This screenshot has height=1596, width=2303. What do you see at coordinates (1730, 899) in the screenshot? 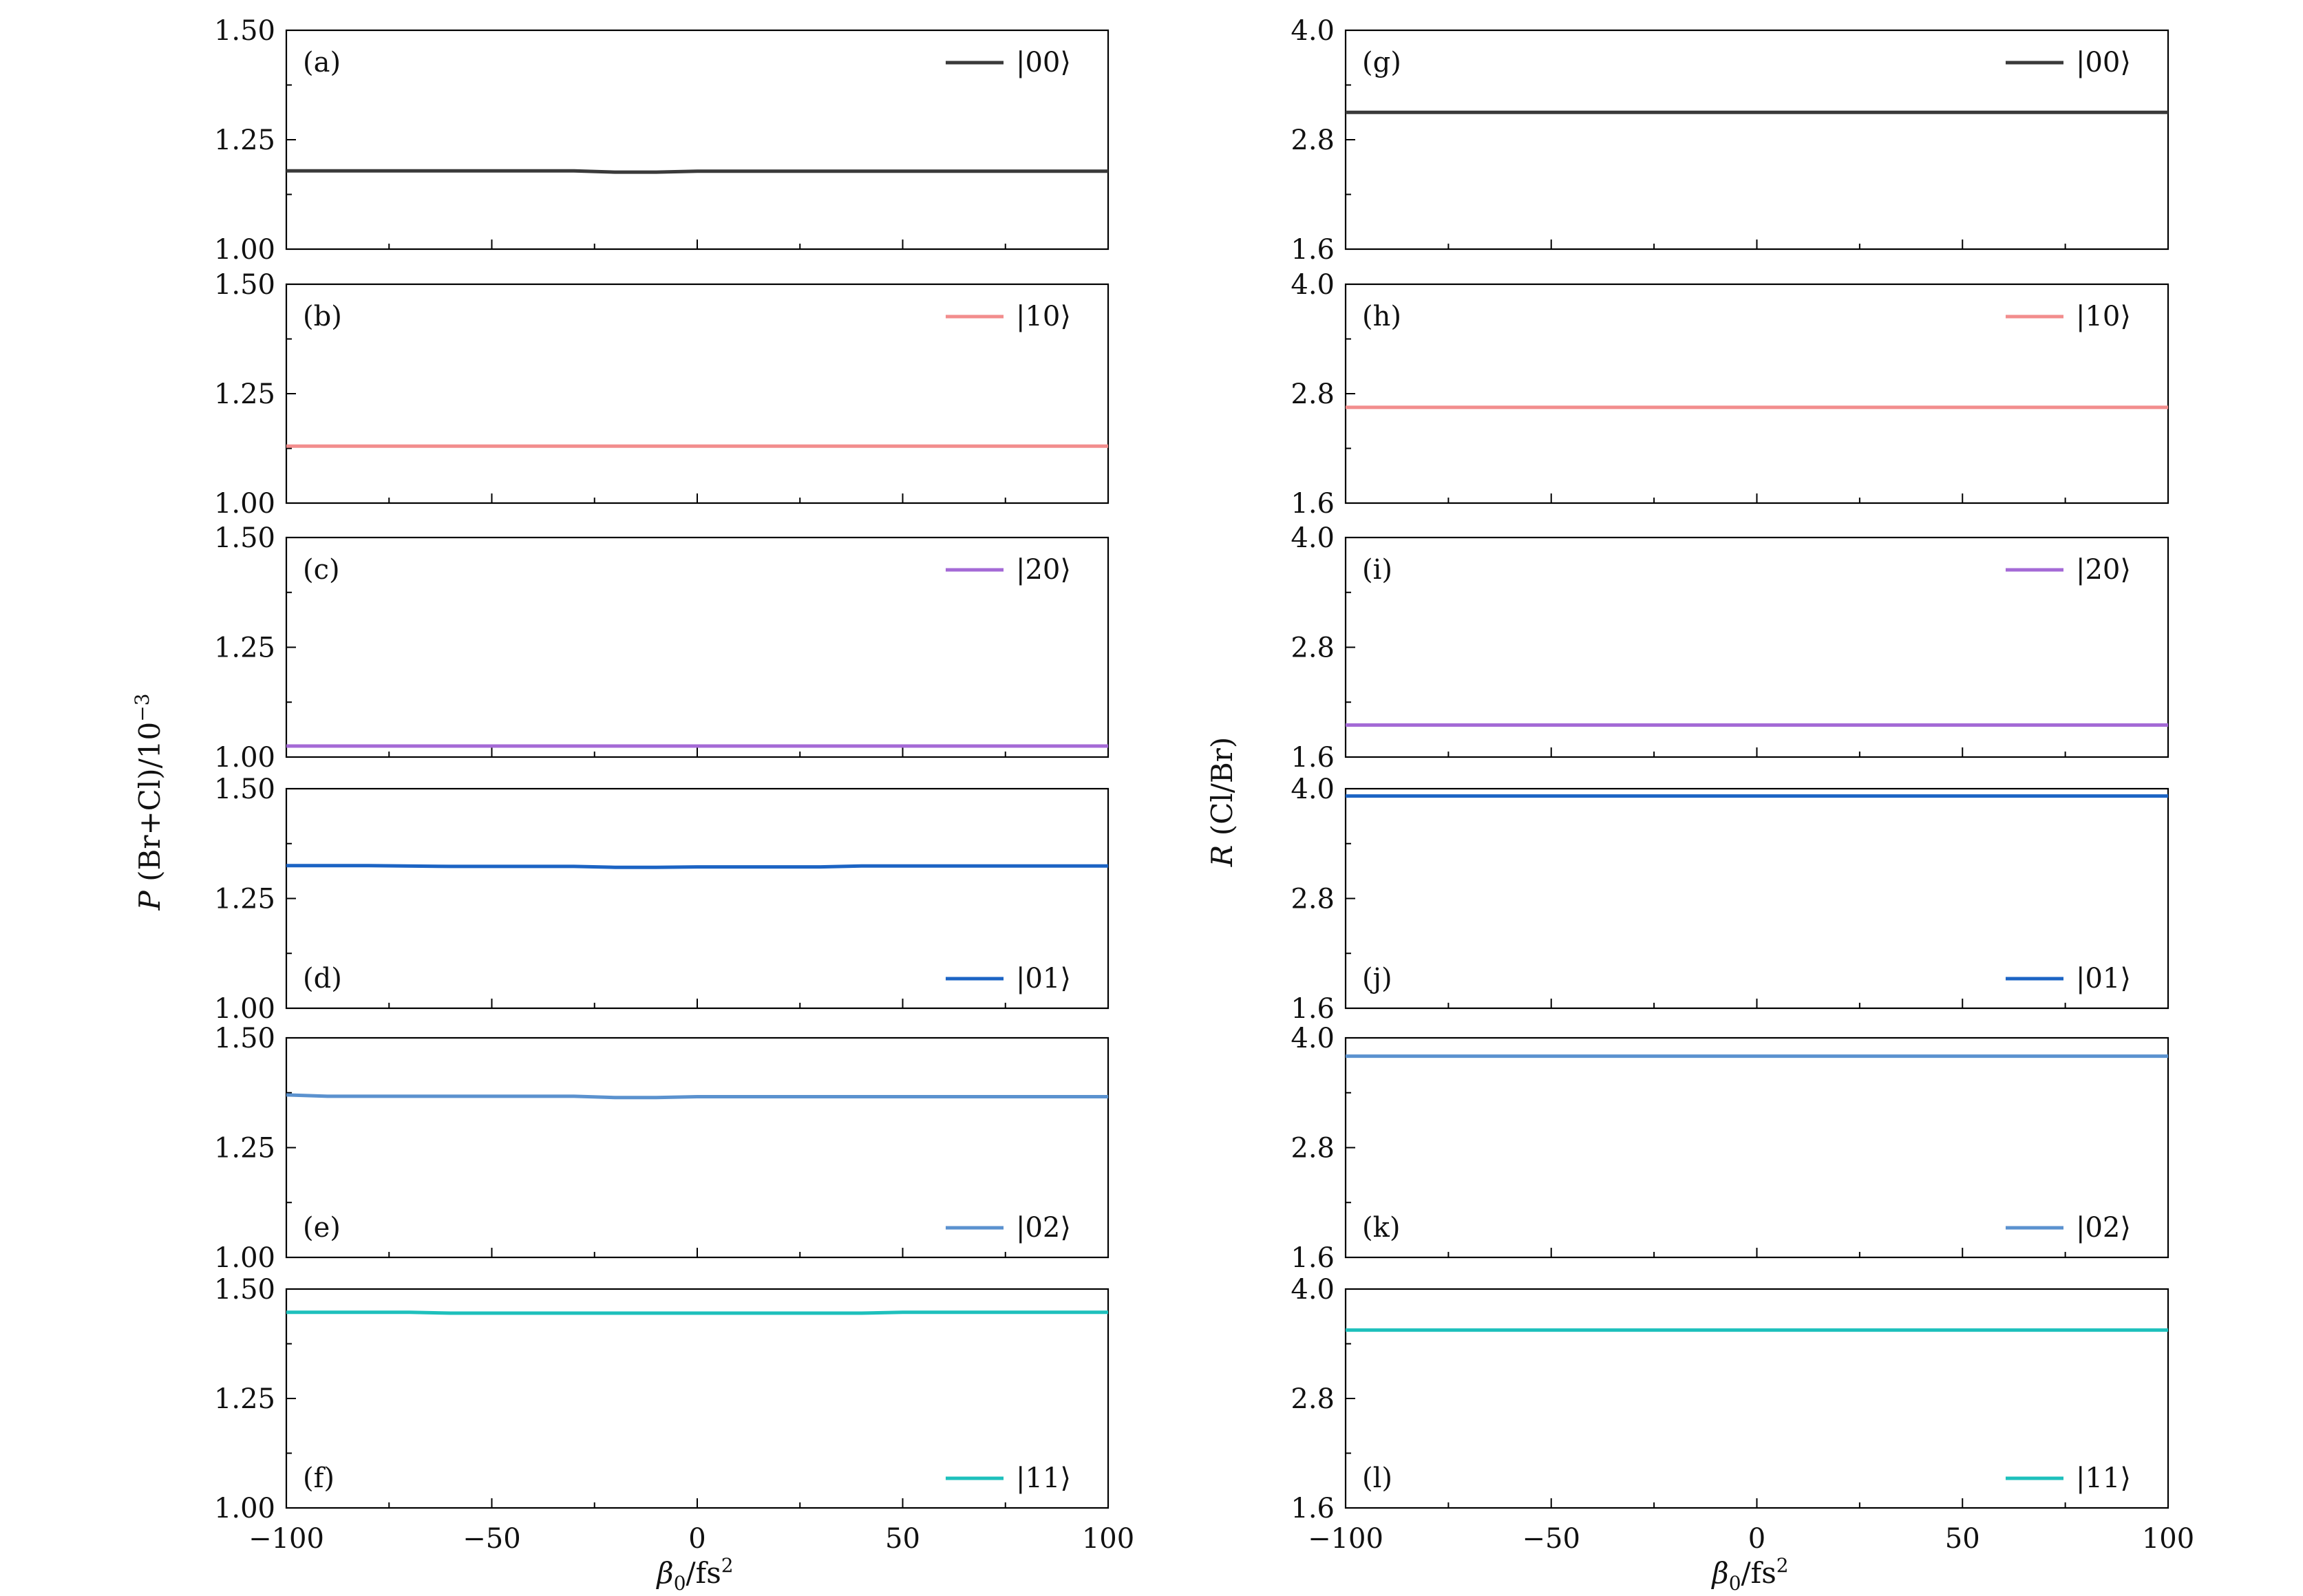
I see `panel-j: 1.6 2.8 4.0 (j) |01⟩` at bounding box center [1730, 899].